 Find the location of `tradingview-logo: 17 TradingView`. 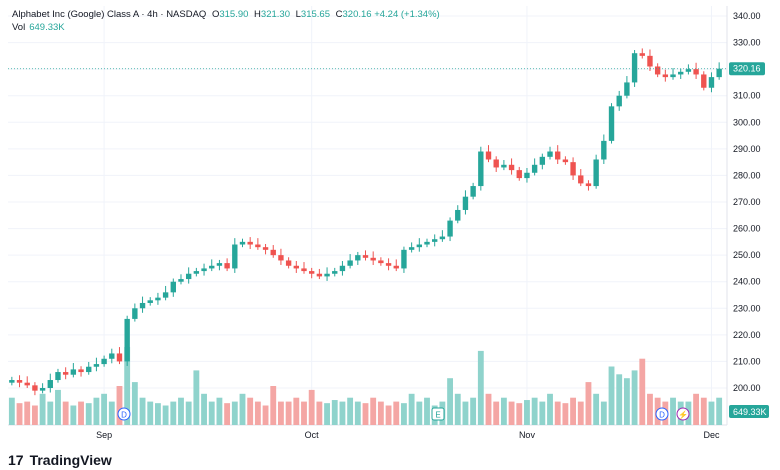

tradingview-logo: 17 TradingView is located at coordinates (60, 460).